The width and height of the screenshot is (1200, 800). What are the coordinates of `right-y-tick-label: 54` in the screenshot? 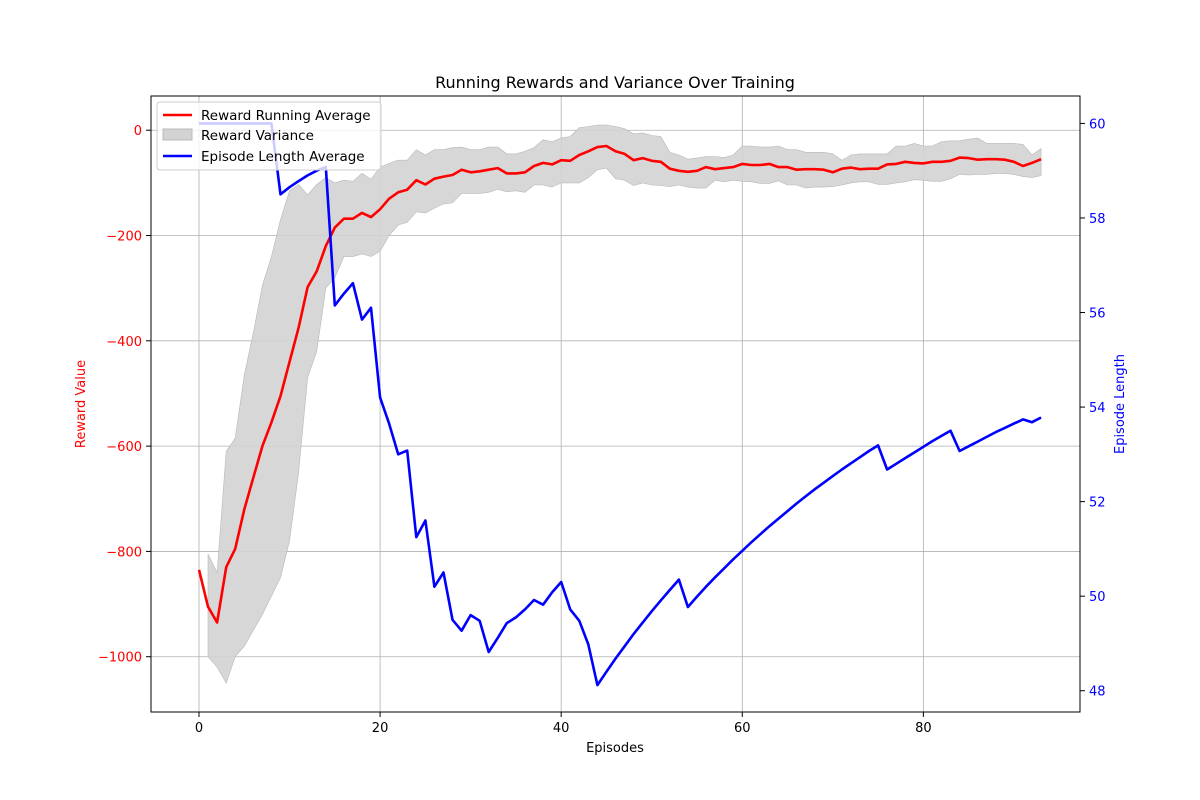 It's located at (1097, 408).